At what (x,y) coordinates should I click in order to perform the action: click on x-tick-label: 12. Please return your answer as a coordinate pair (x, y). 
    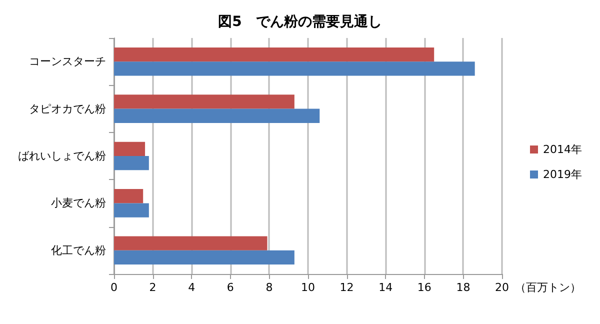
    Looking at the image, I should click on (347, 287).